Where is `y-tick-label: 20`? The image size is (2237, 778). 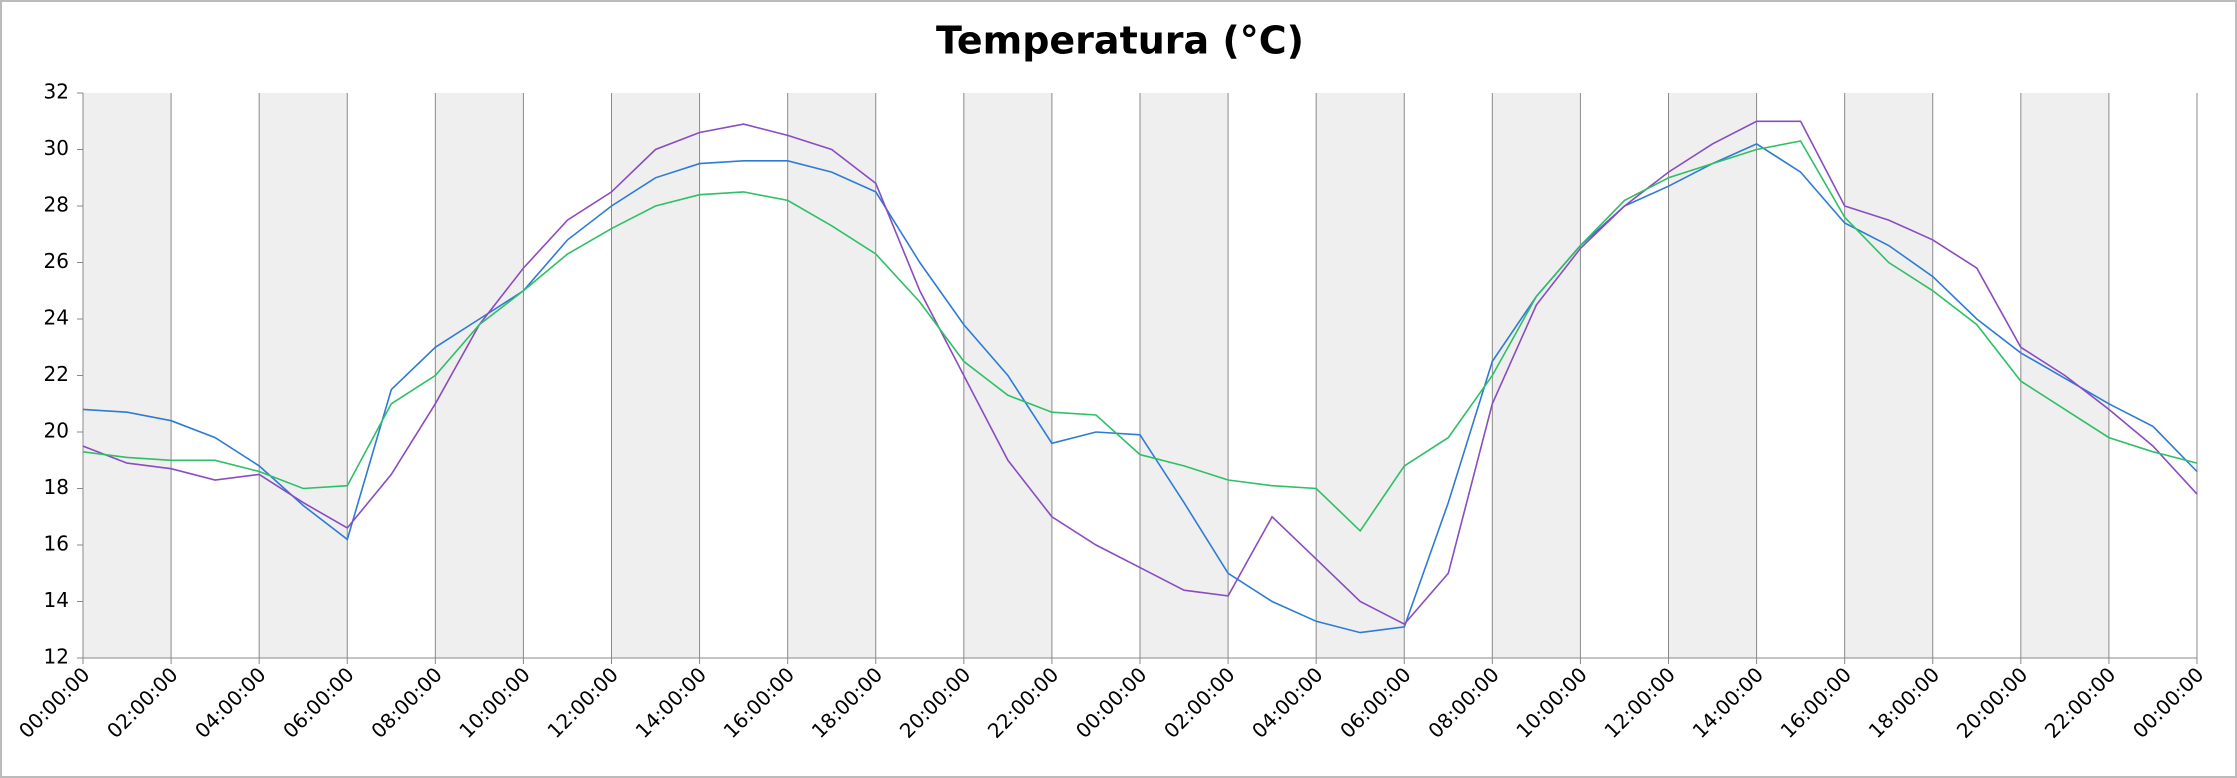
y-tick-label: 20 is located at coordinates (56, 431).